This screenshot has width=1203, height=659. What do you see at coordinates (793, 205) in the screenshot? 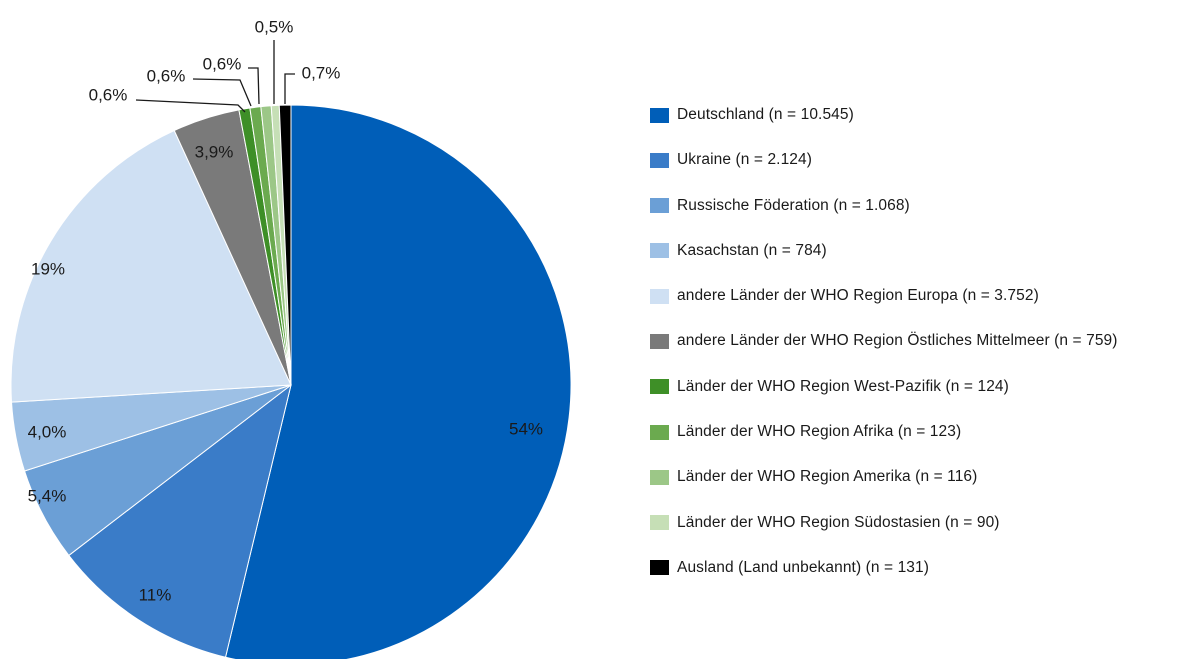
I see `legend-label: Russische Föderation (n = 1.068)` at bounding box center [793, 205].